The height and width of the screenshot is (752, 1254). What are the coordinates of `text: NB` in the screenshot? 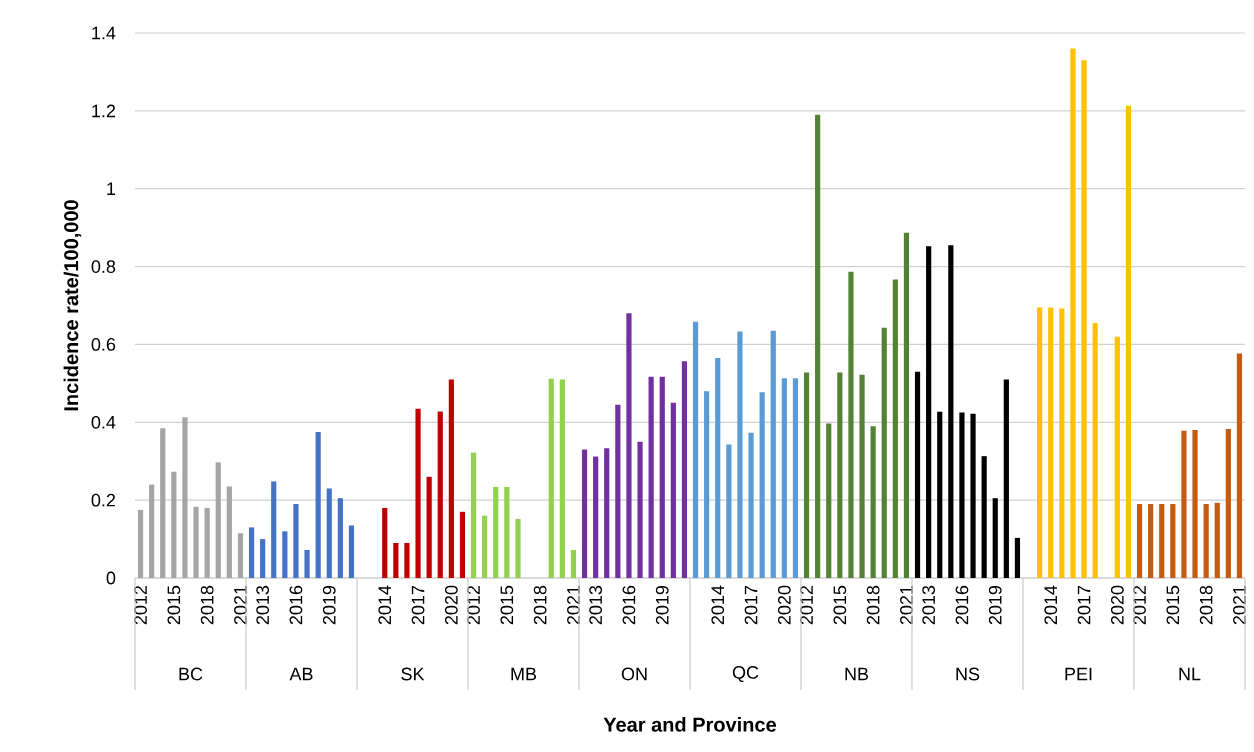 It's located at (857, 674).